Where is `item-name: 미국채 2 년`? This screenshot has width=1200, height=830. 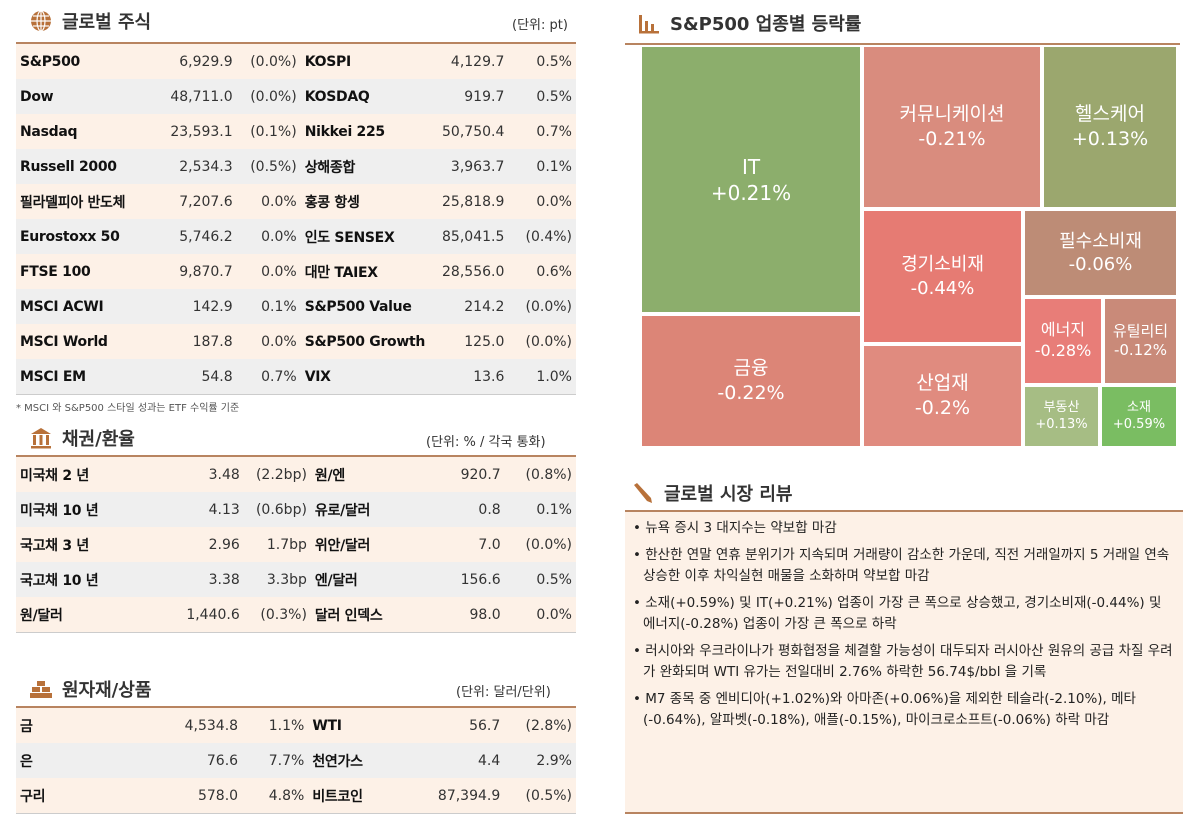
item-name: 미국채 2 년 is located at coordinates (54, 475).